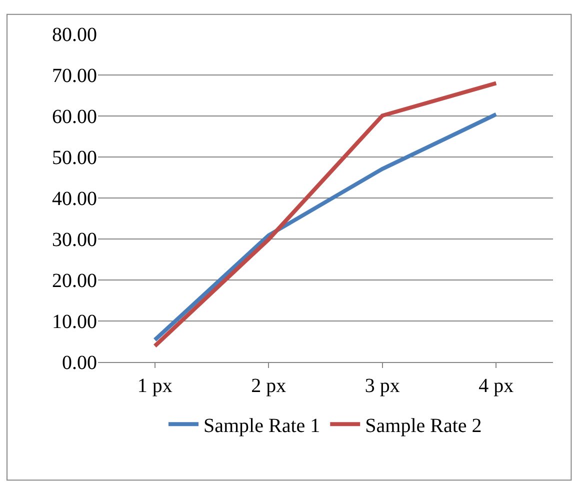 The height and width of the screenshot is (482, 579). Describe the element at coordinates (79, 363) in the screenshot. I see `y-tick-label: 0.00` at that location.